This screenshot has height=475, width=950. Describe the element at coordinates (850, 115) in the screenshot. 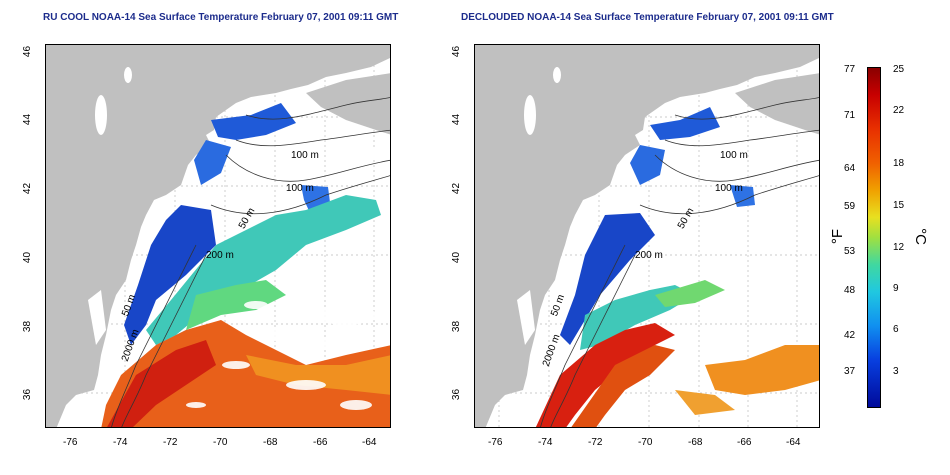

I see `fahrenheit-tick: 71` at that location.